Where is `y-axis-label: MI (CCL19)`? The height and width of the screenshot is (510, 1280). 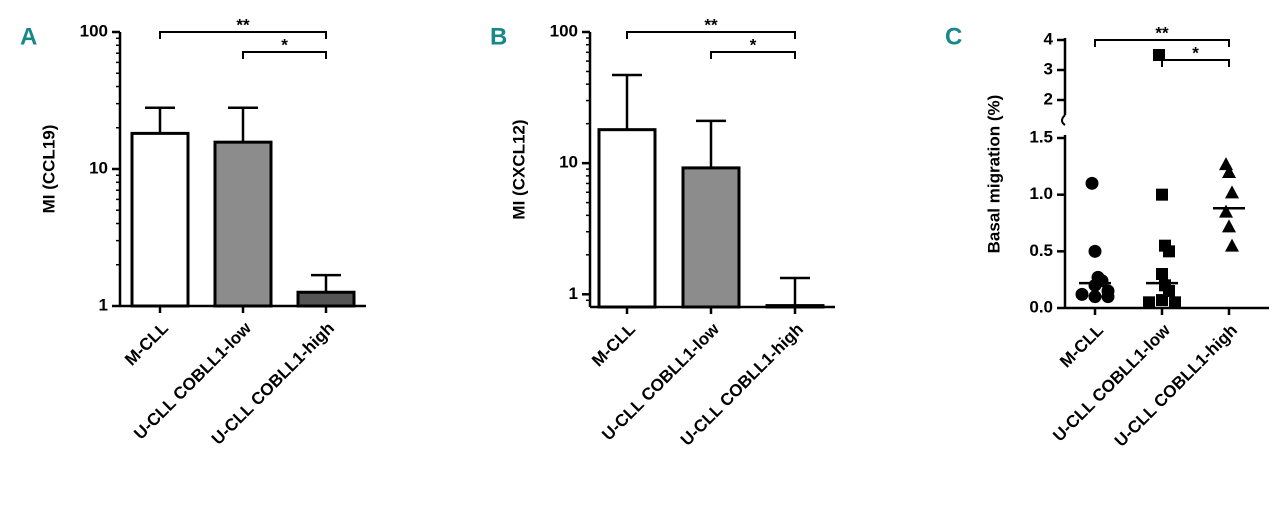 y-axis-label: MI (CCL19) is located at coordinates (48, 169).